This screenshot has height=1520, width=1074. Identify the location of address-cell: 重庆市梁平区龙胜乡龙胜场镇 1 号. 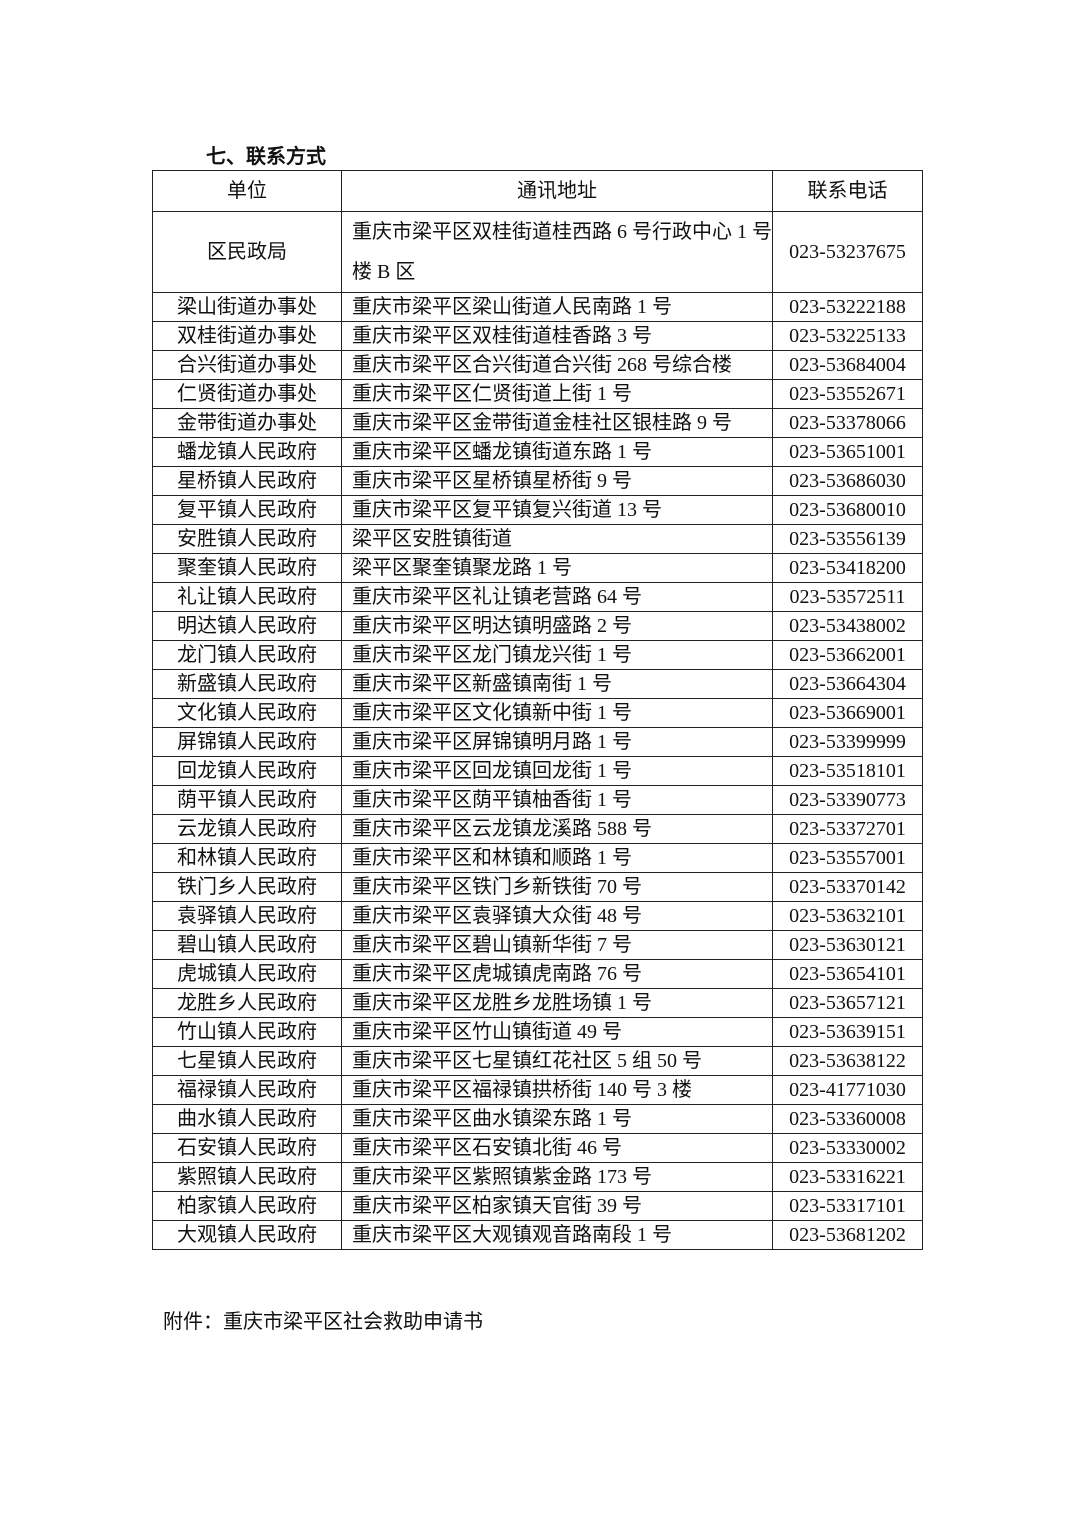
(557, 1003).